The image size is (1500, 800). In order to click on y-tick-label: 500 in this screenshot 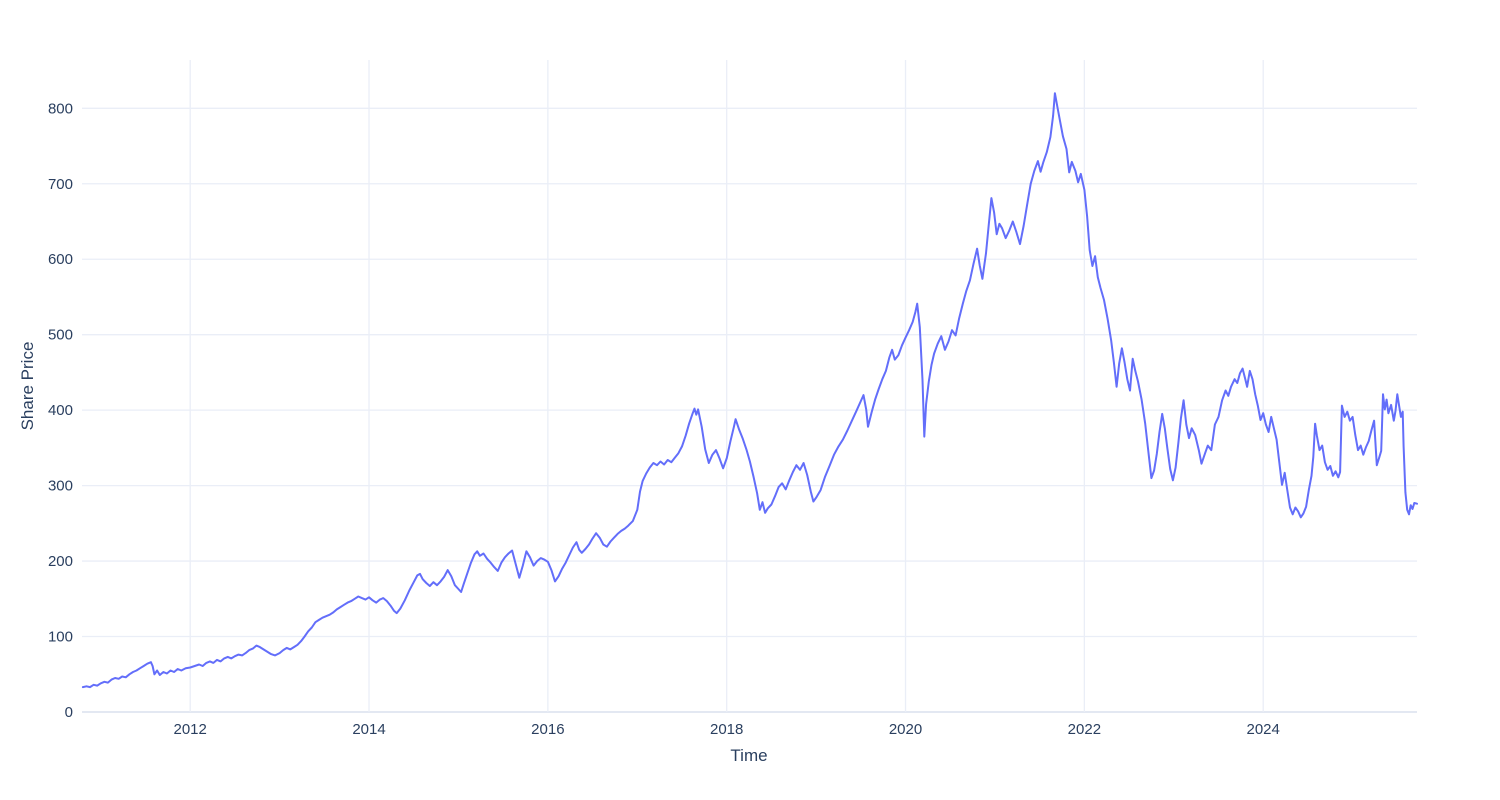, I will do `click(60, 335)`.